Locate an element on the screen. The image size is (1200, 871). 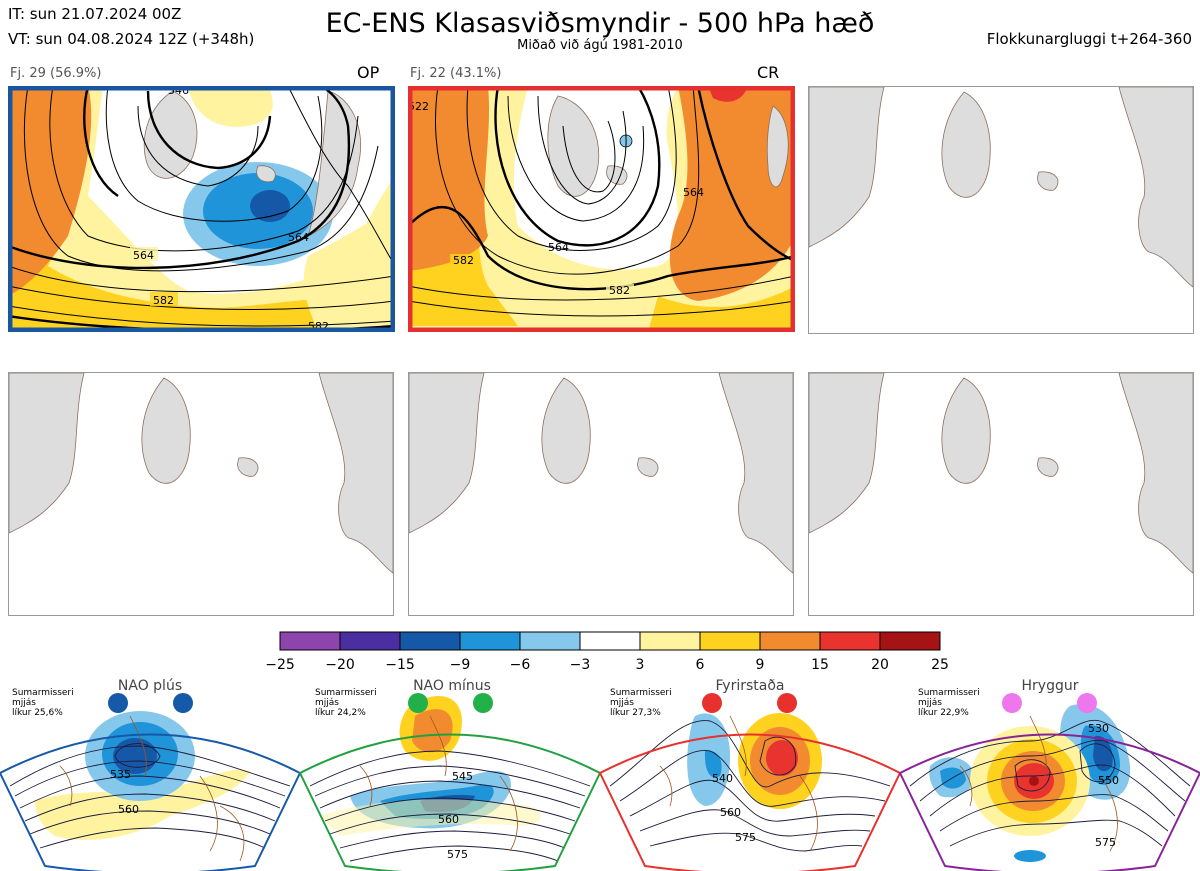
panel-1-border is located at coordinates (201, 209).